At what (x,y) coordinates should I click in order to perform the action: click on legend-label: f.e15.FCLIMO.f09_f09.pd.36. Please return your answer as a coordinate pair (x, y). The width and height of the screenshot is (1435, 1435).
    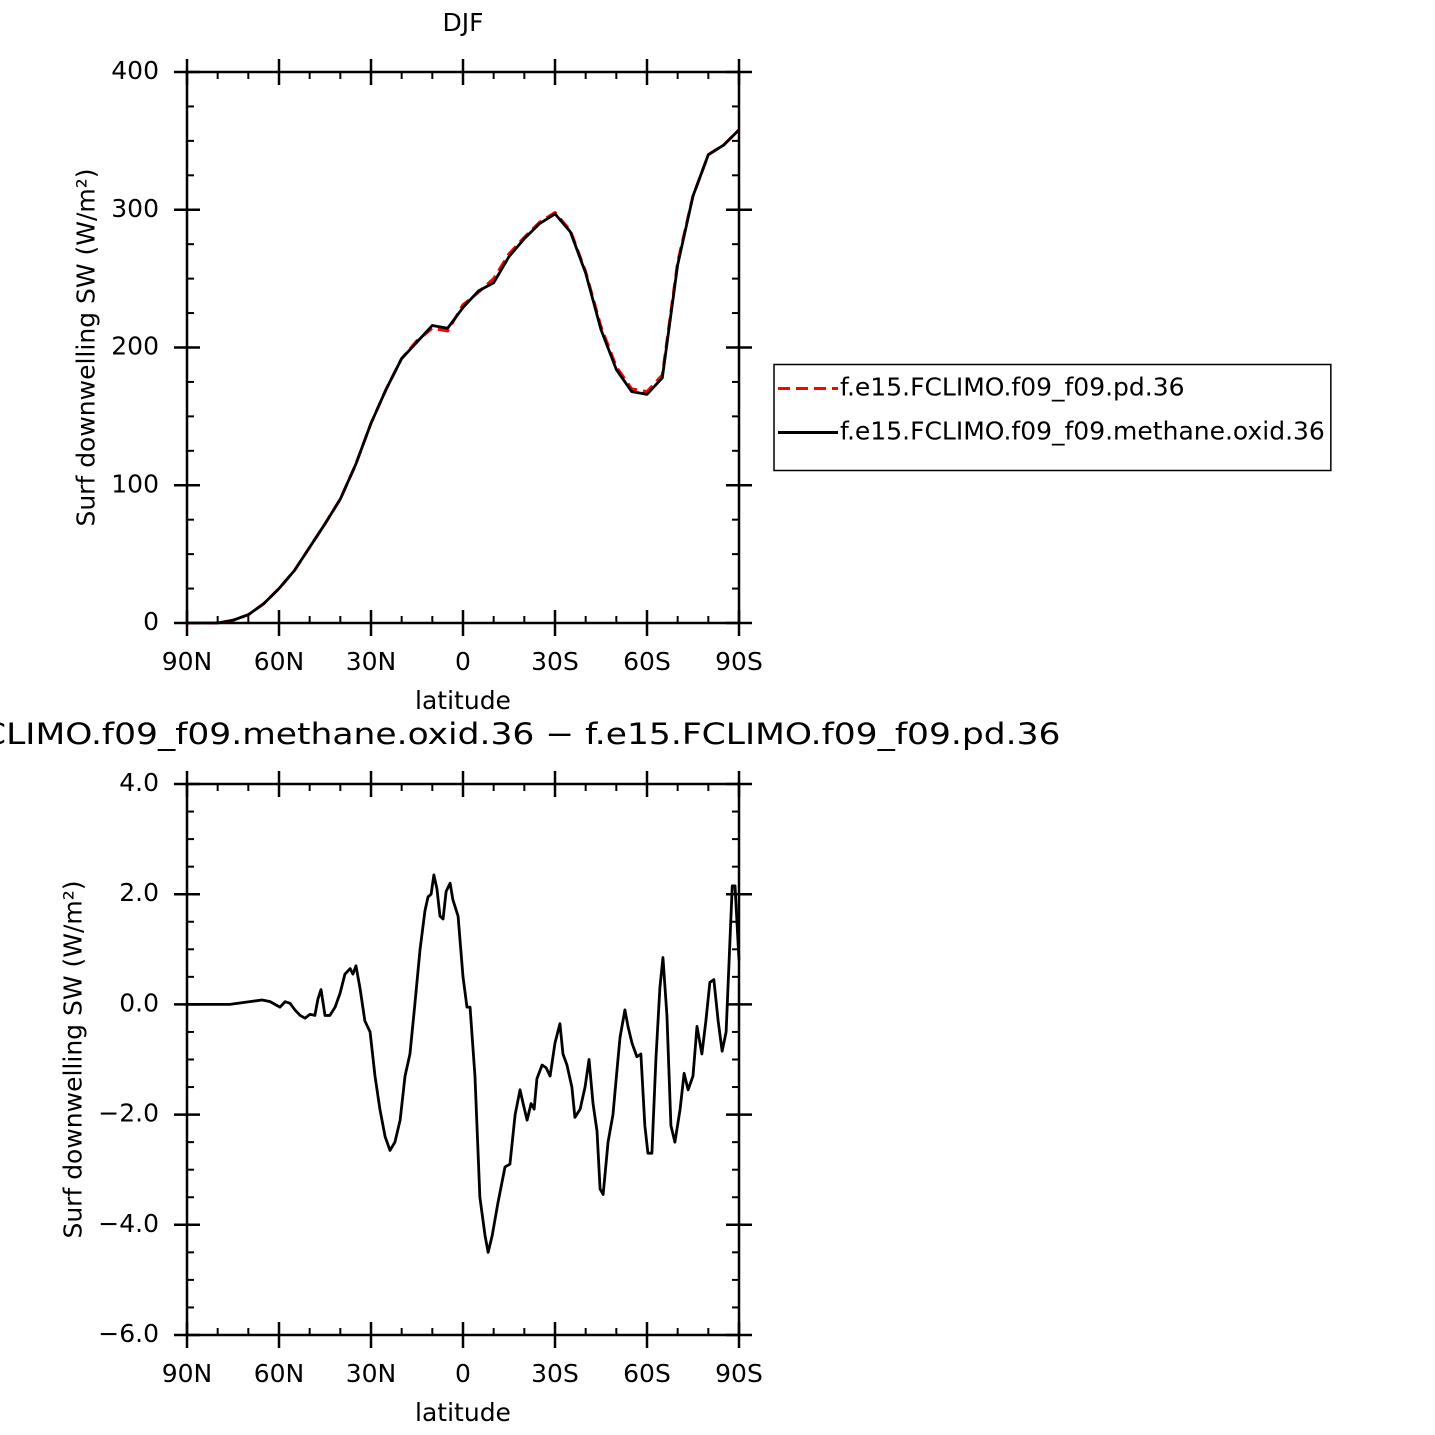
    Looking at the image, I should click on (1012, 387).